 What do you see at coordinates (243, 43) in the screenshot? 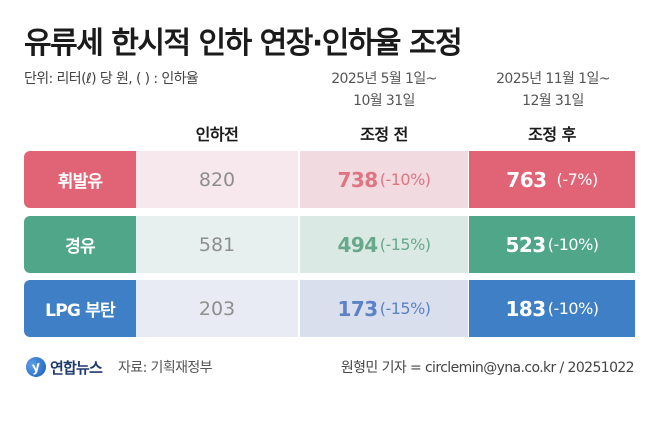
I see `page-title: 유류세 한시적 인하 연장·인하율 조정` at bounding box center [243, 43].